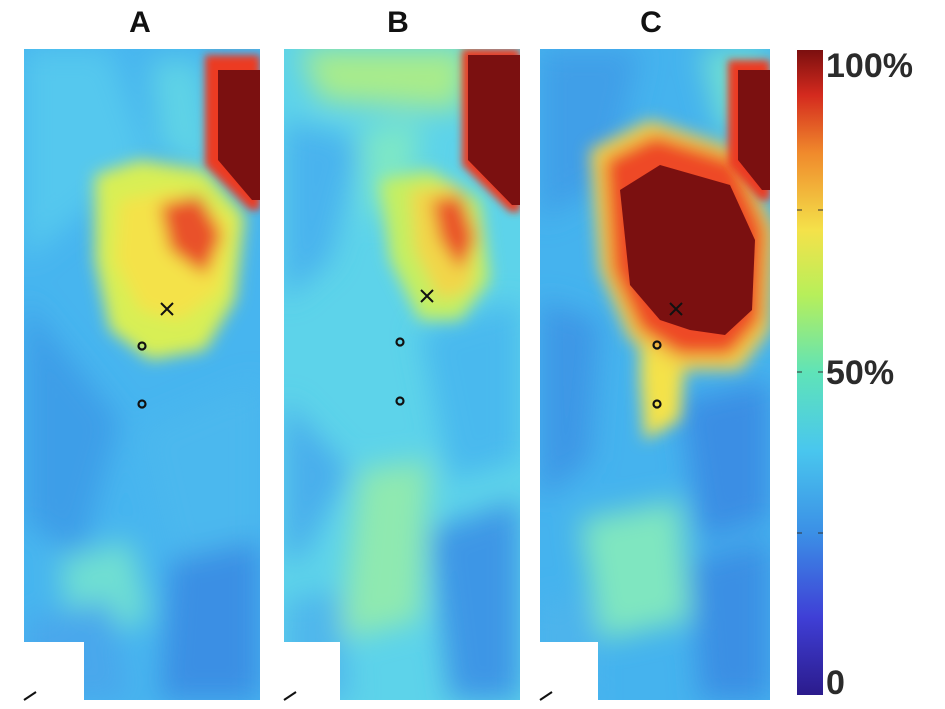 This screenshot has height=709, width=945. Describe the element at coordinates (687, 250) in the screenshot. I see `panel-c-center-core` at that location.